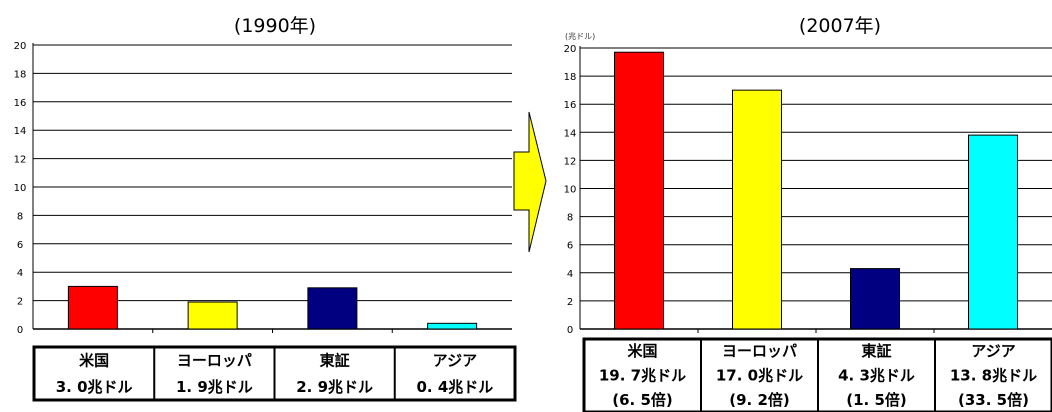 The width and height of the screenshot is (1052, 412). What do you see at coordinates (993, 400) in the screenshot?
I see `table-cell-ratio: (33. 5倍)` at bounding box center [993, 400].